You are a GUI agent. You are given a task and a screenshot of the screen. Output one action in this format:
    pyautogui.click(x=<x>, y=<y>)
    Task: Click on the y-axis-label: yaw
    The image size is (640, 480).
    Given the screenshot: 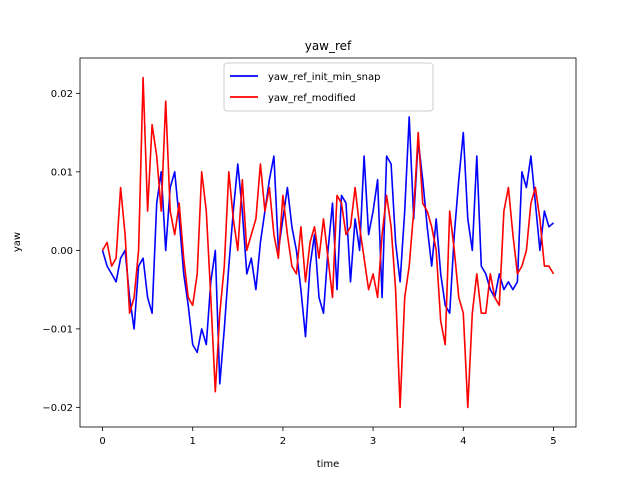 What is the action you would take?
    pyautogui.click(x=17, y=242)
    